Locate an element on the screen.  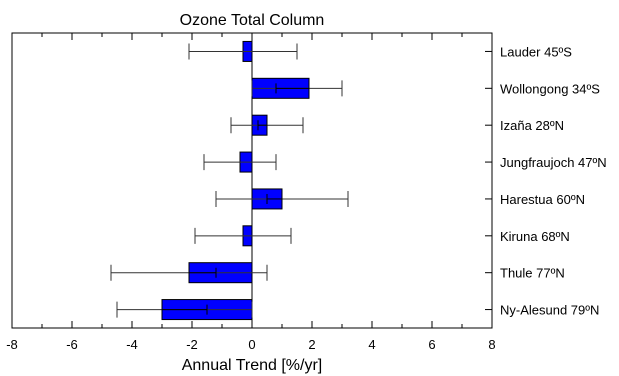
y-tick-label: Jungfraujoch 47ºN is located at coordinates (553, 162).